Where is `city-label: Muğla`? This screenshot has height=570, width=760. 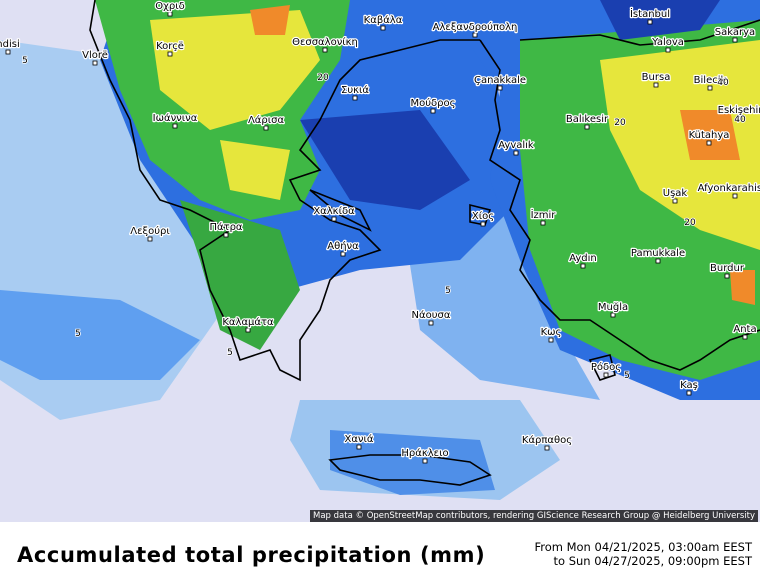 city-label: Muğla is located at coordinates (613, 307).